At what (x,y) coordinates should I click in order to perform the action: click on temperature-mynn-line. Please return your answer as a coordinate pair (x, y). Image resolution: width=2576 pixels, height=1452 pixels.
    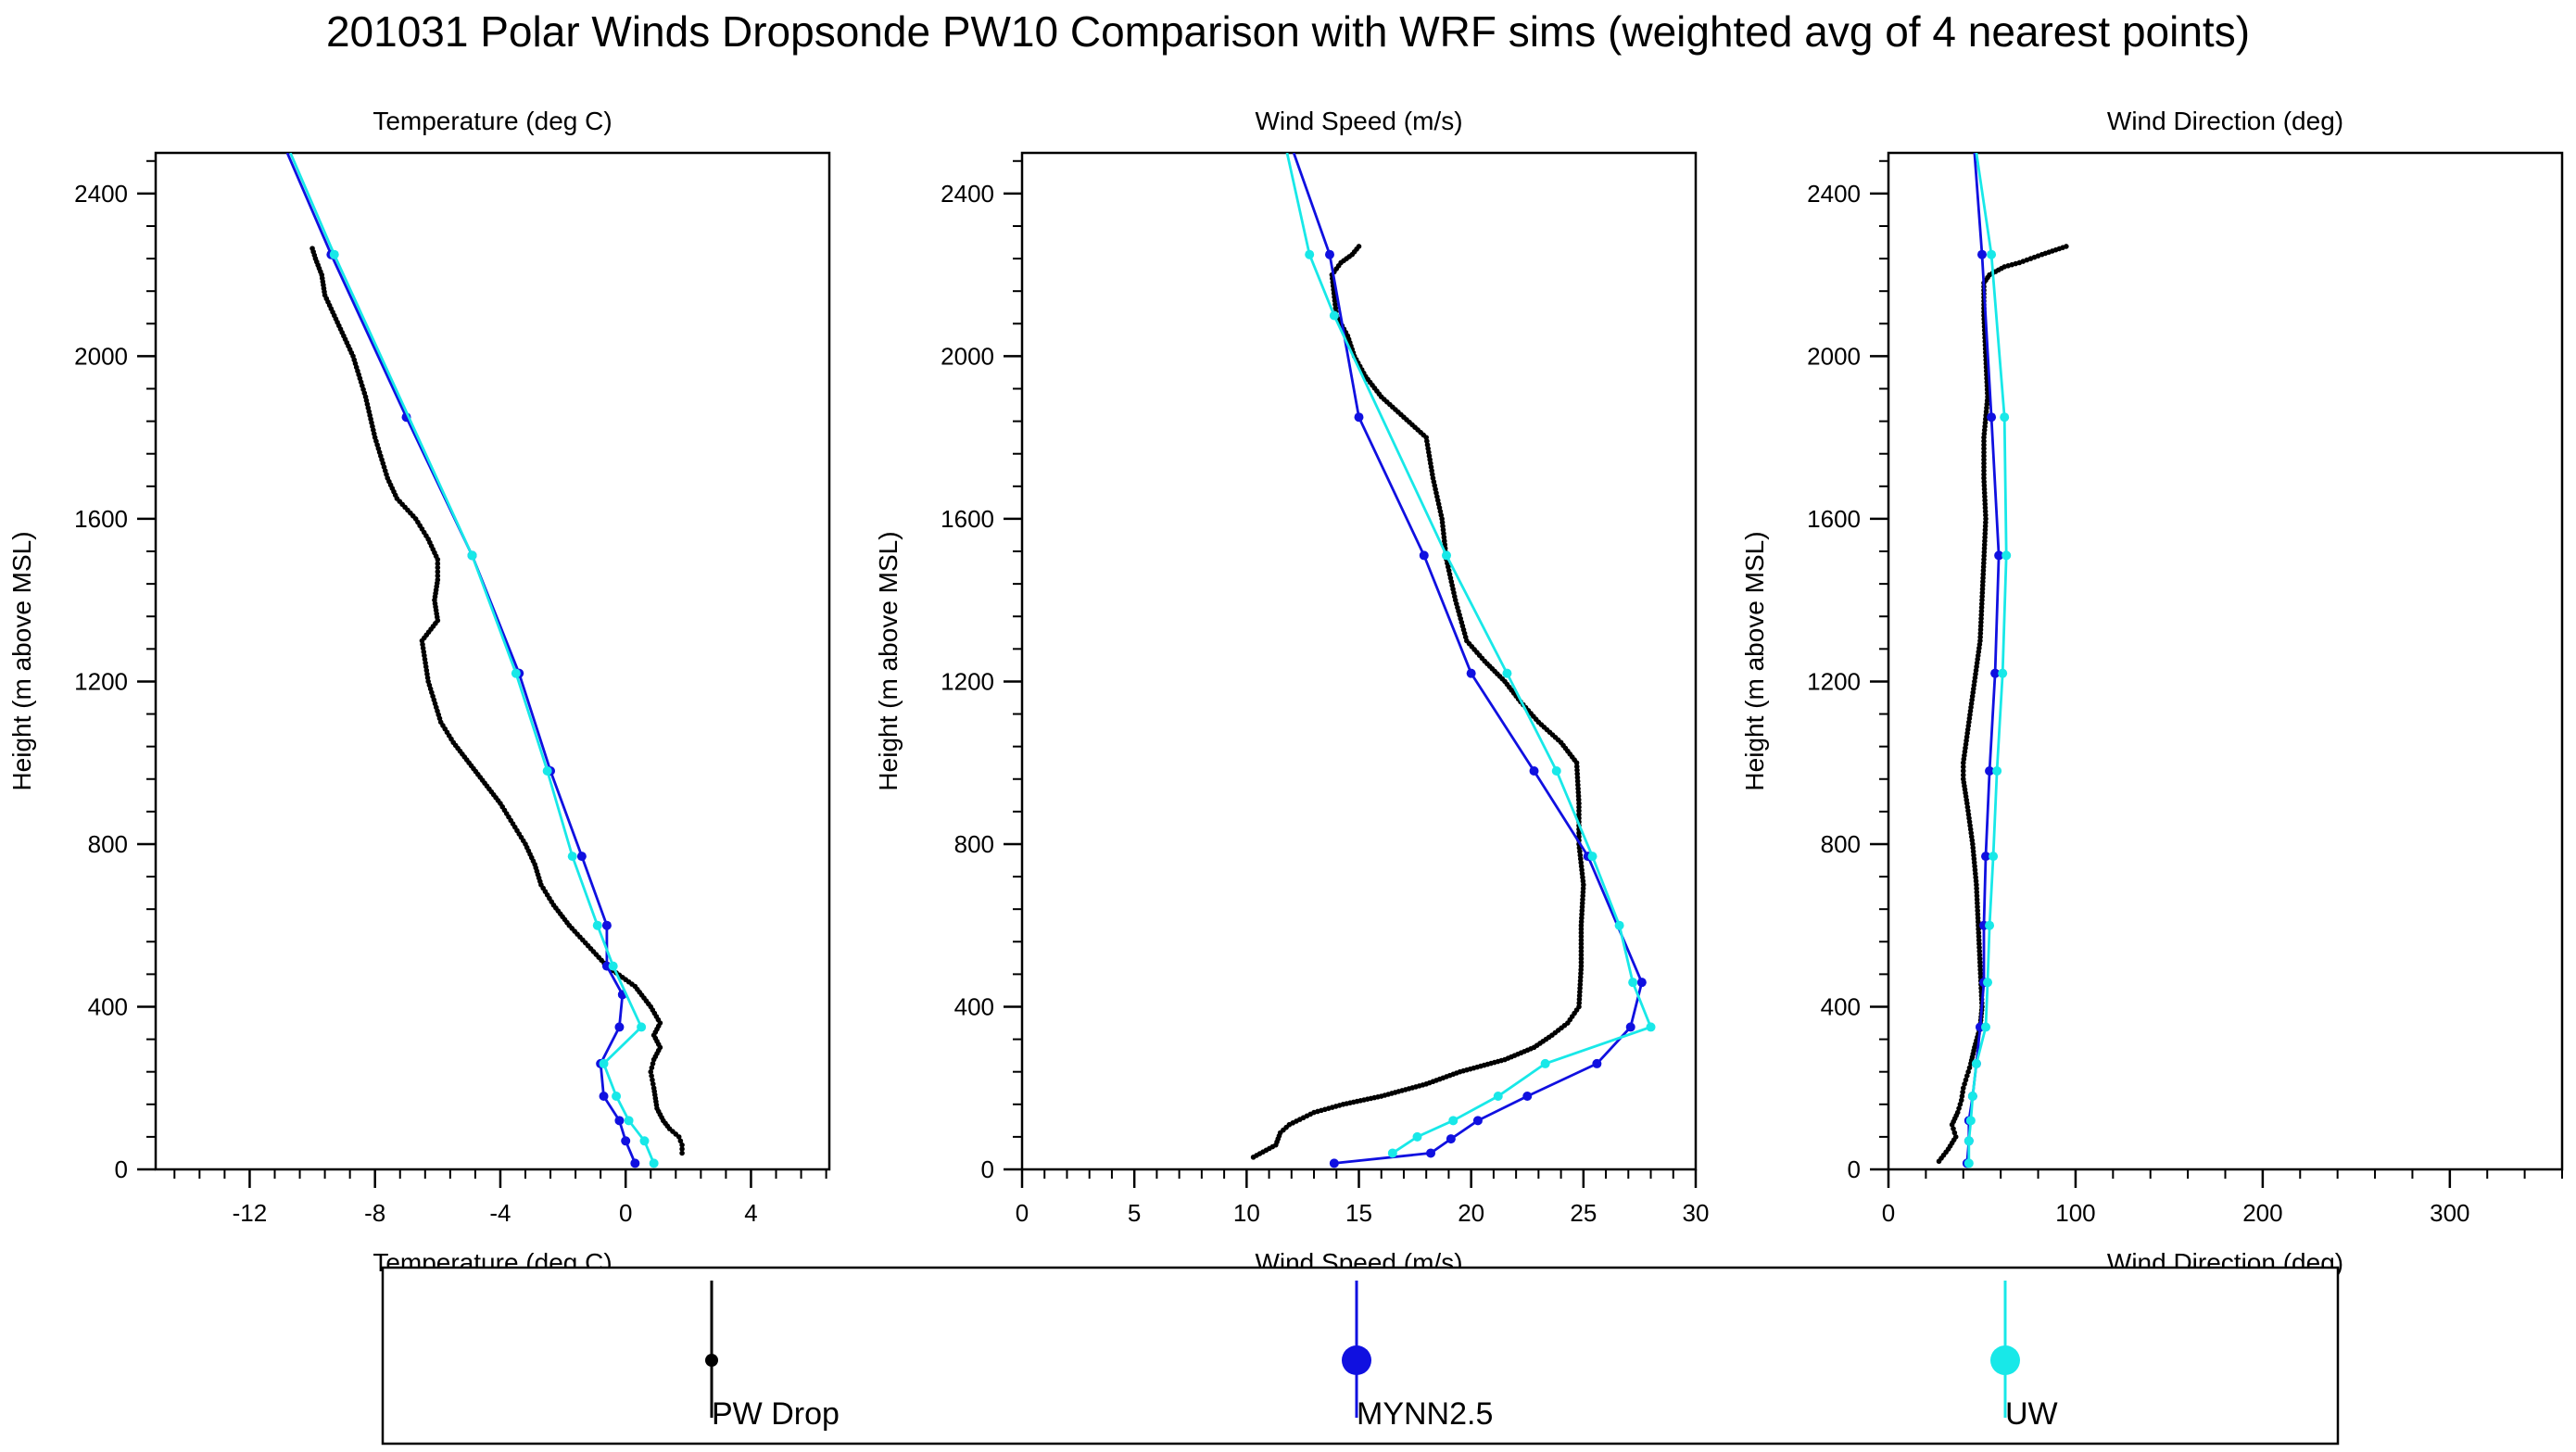
    Looking at the image, I should click on (461, 658).